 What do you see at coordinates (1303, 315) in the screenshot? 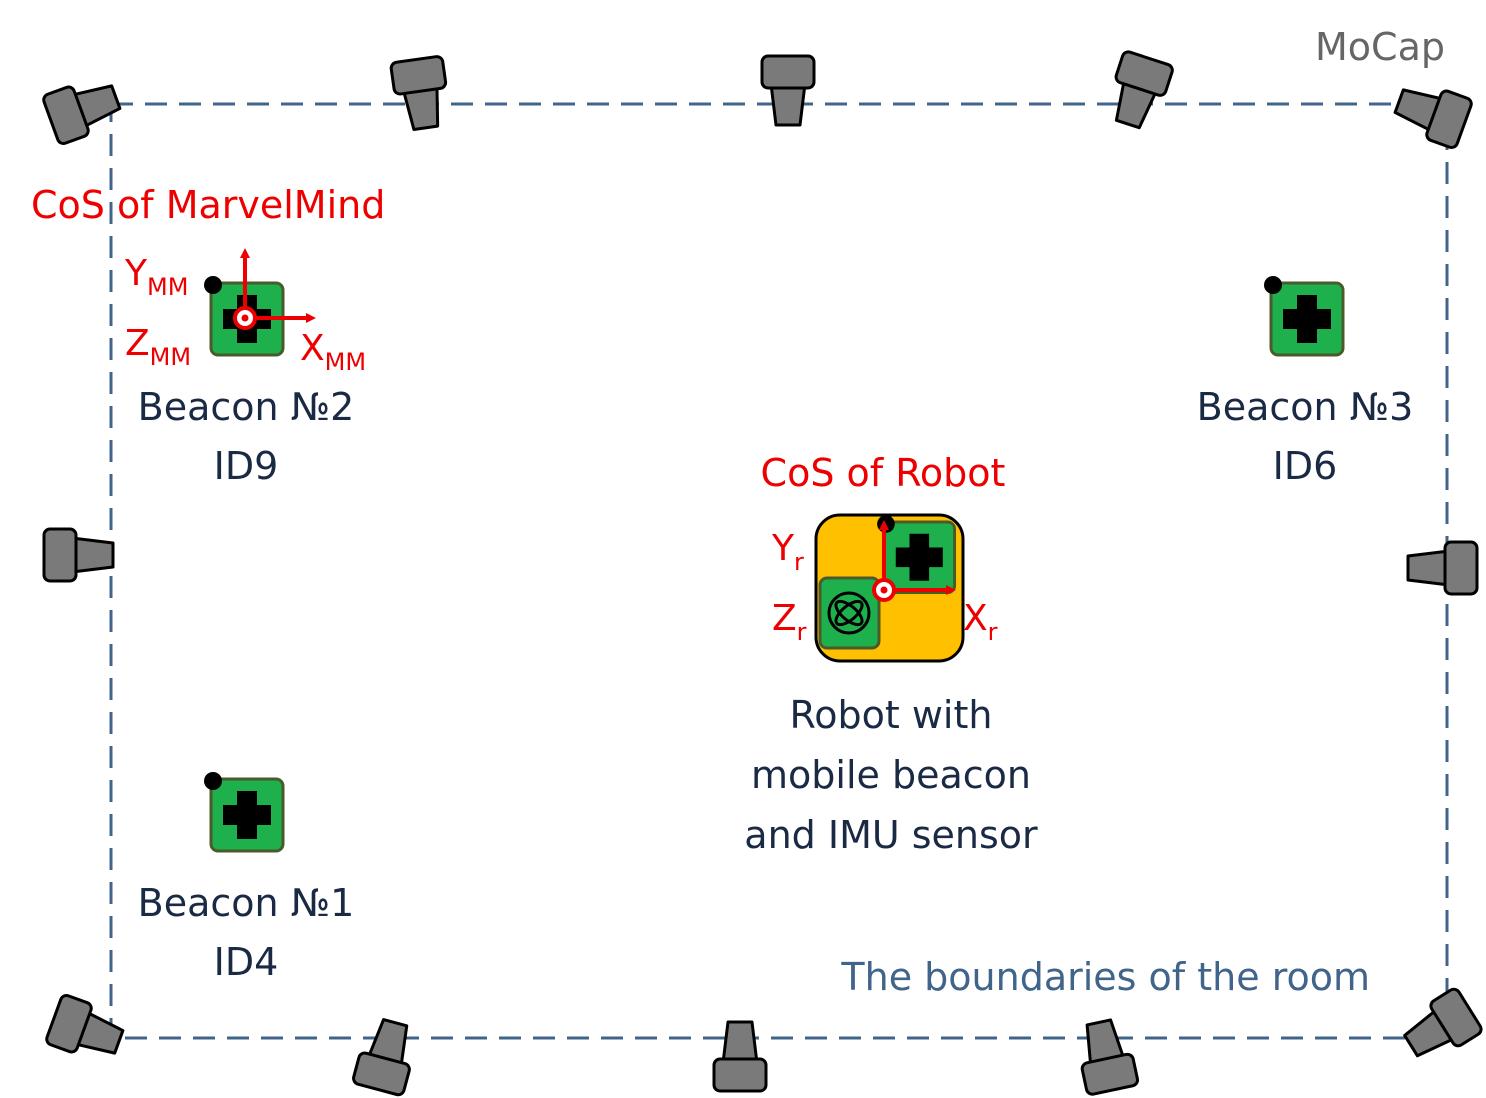
I see `beacon-3-icon` at bounding box center [1303, 315].